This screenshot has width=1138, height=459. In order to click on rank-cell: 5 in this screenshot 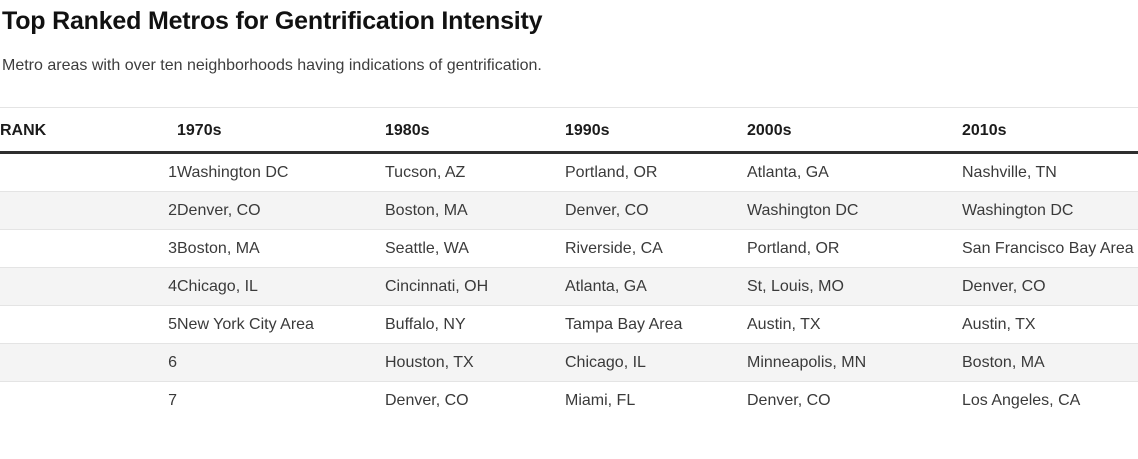, I will do `click(88, 324)`.